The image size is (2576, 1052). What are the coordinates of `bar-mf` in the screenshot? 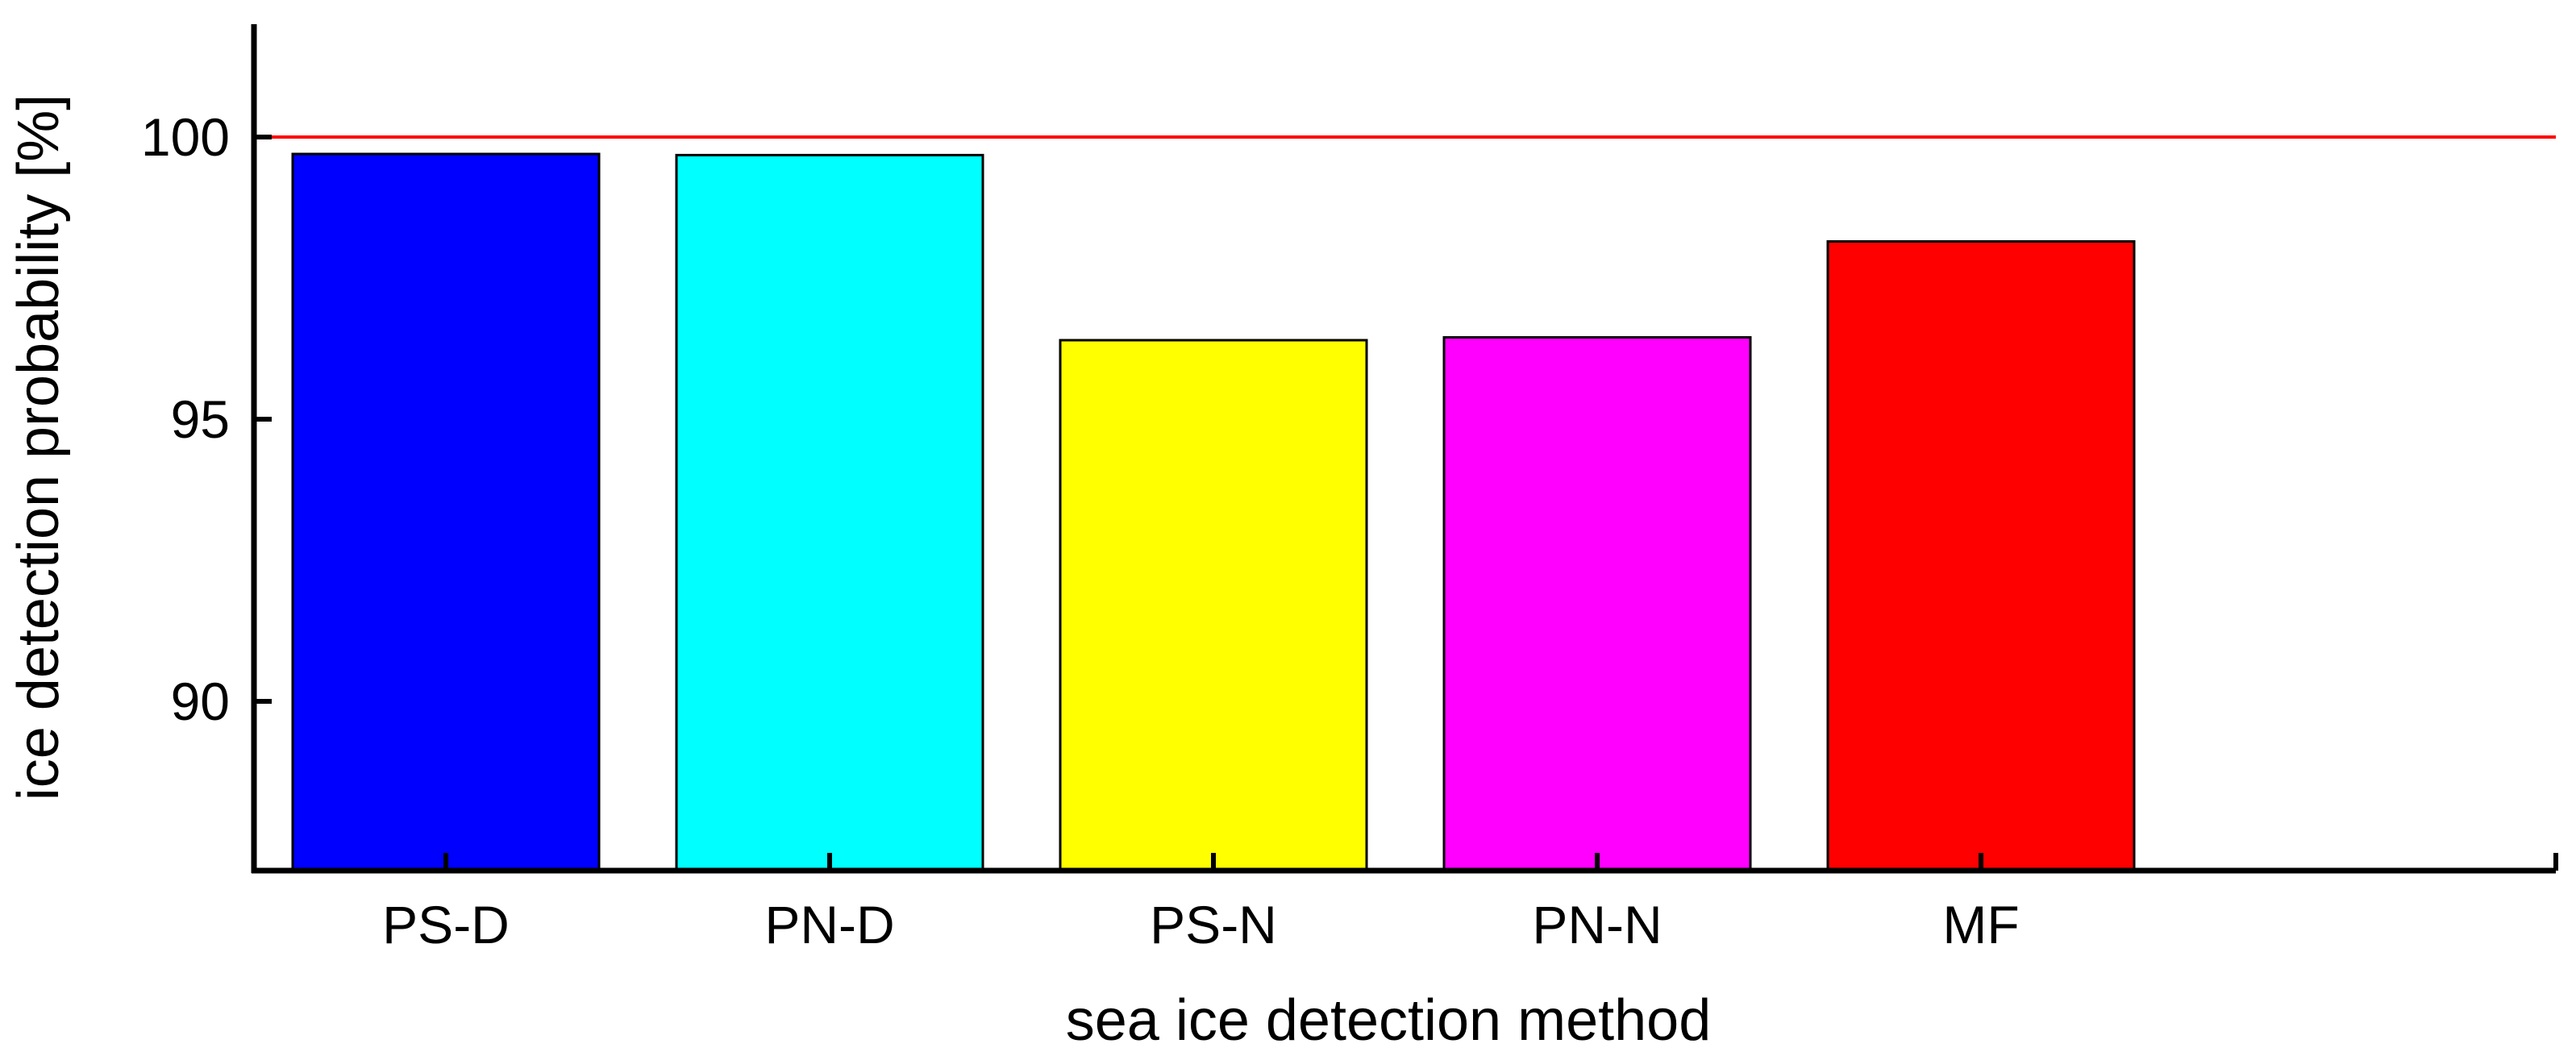 It's located at (1981, 556).